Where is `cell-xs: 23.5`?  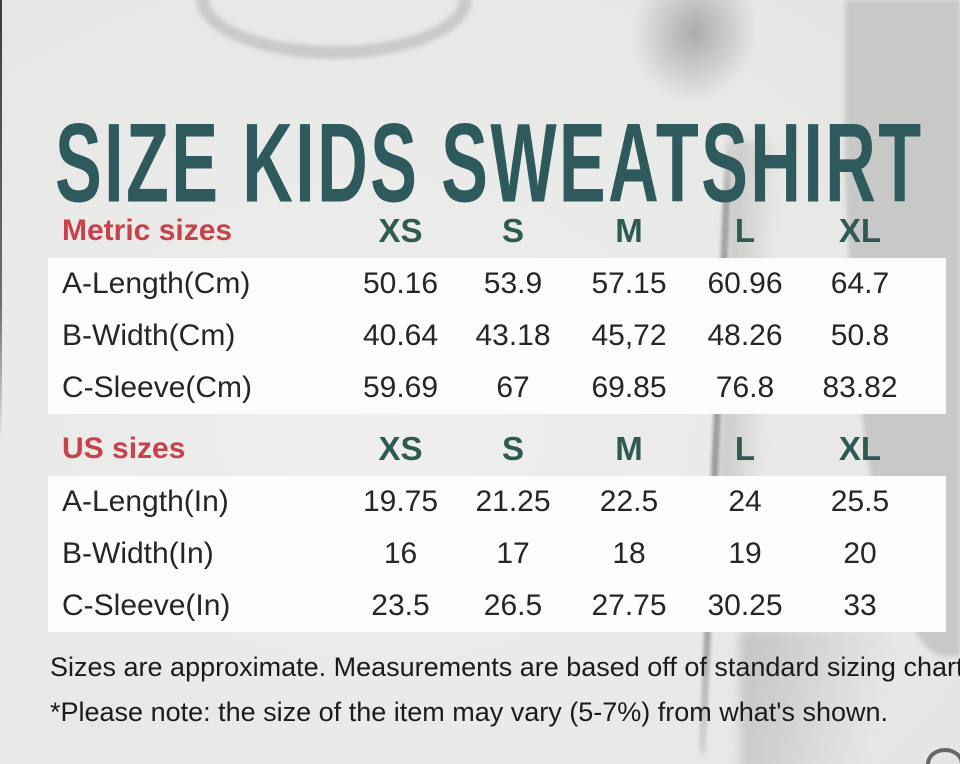 cell-xs: 23.5 is located at coordinates (400, 605).